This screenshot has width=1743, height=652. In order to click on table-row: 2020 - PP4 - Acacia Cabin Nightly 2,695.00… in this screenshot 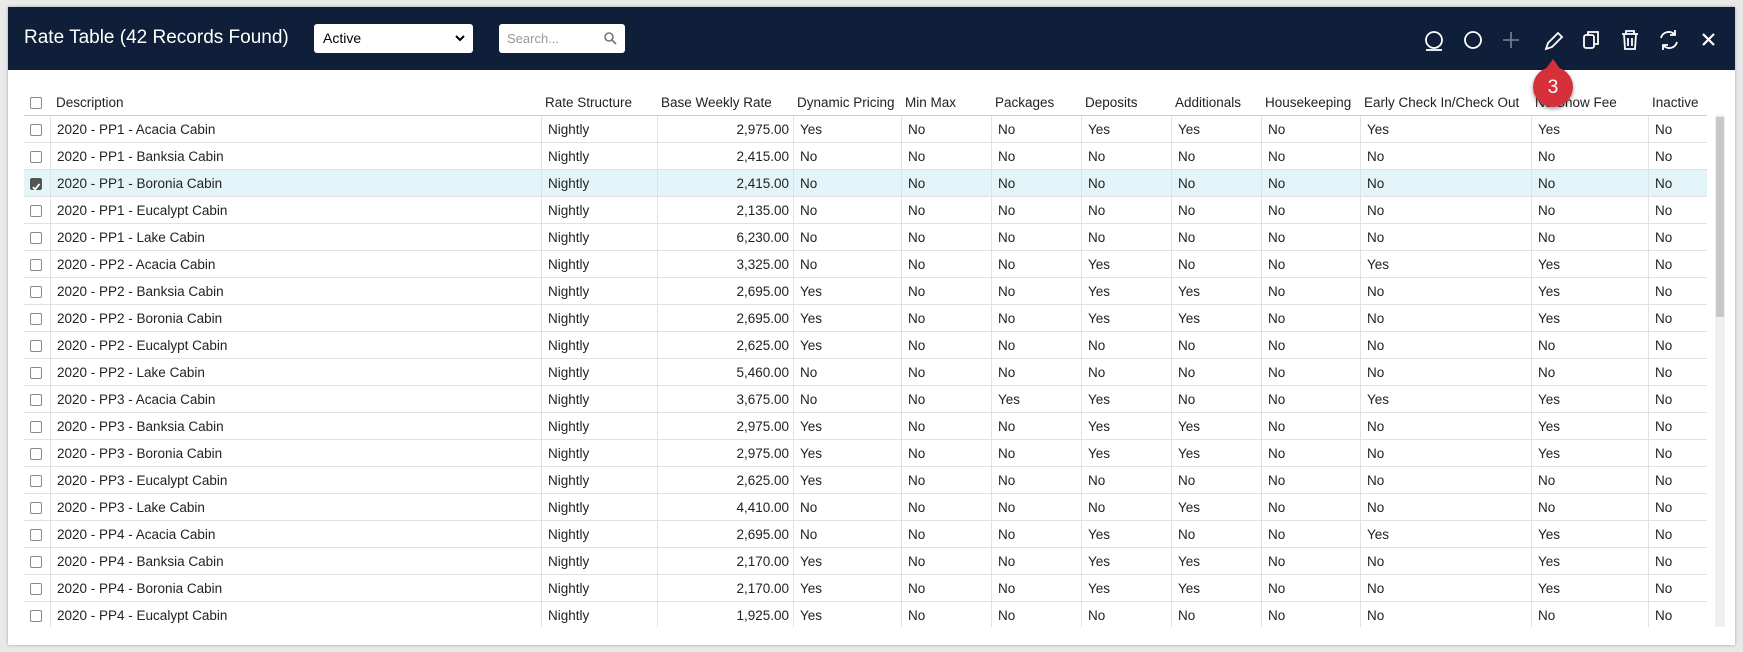, I will do `click(865, 534)`.